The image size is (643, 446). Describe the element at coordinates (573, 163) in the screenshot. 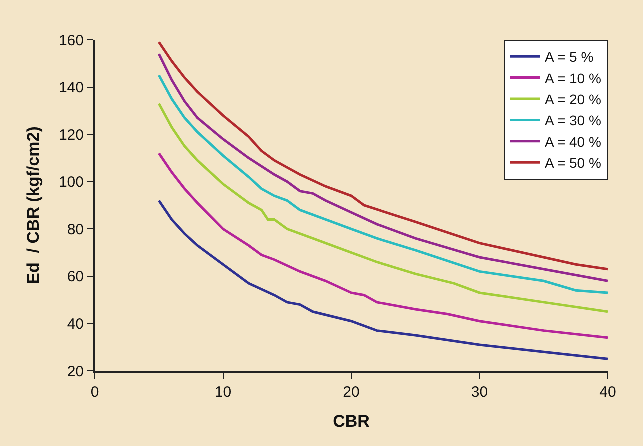

I see `legend-label: A = 50 %` at that location.